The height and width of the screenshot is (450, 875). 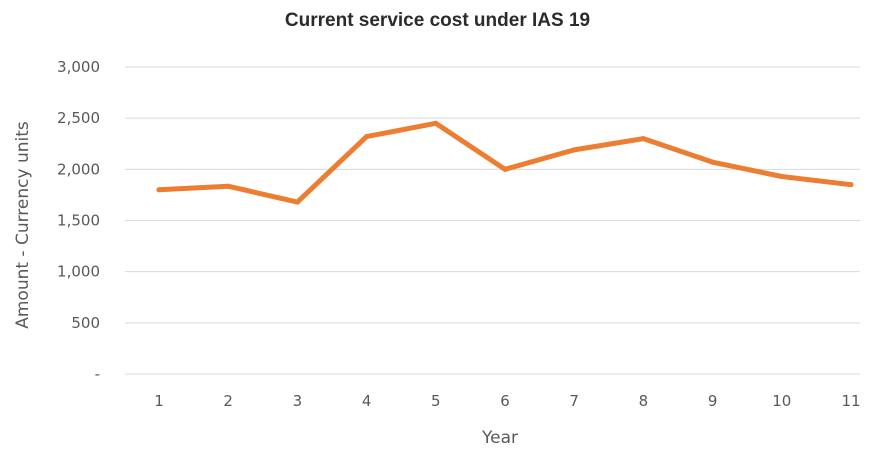 What do you see at coordinates (437, 20) in the screenshot?
I see `chart-title: Current service cost under IAS 19` at bounding box center [437, 20].